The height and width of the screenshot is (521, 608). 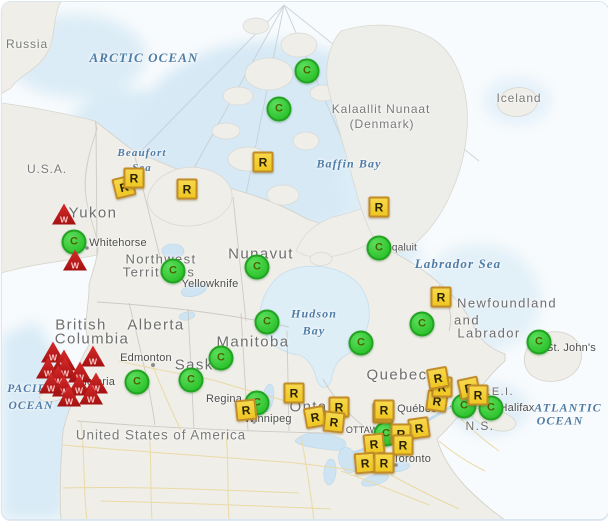 I want to click on russia-landmass, so click(x=32, y=48).